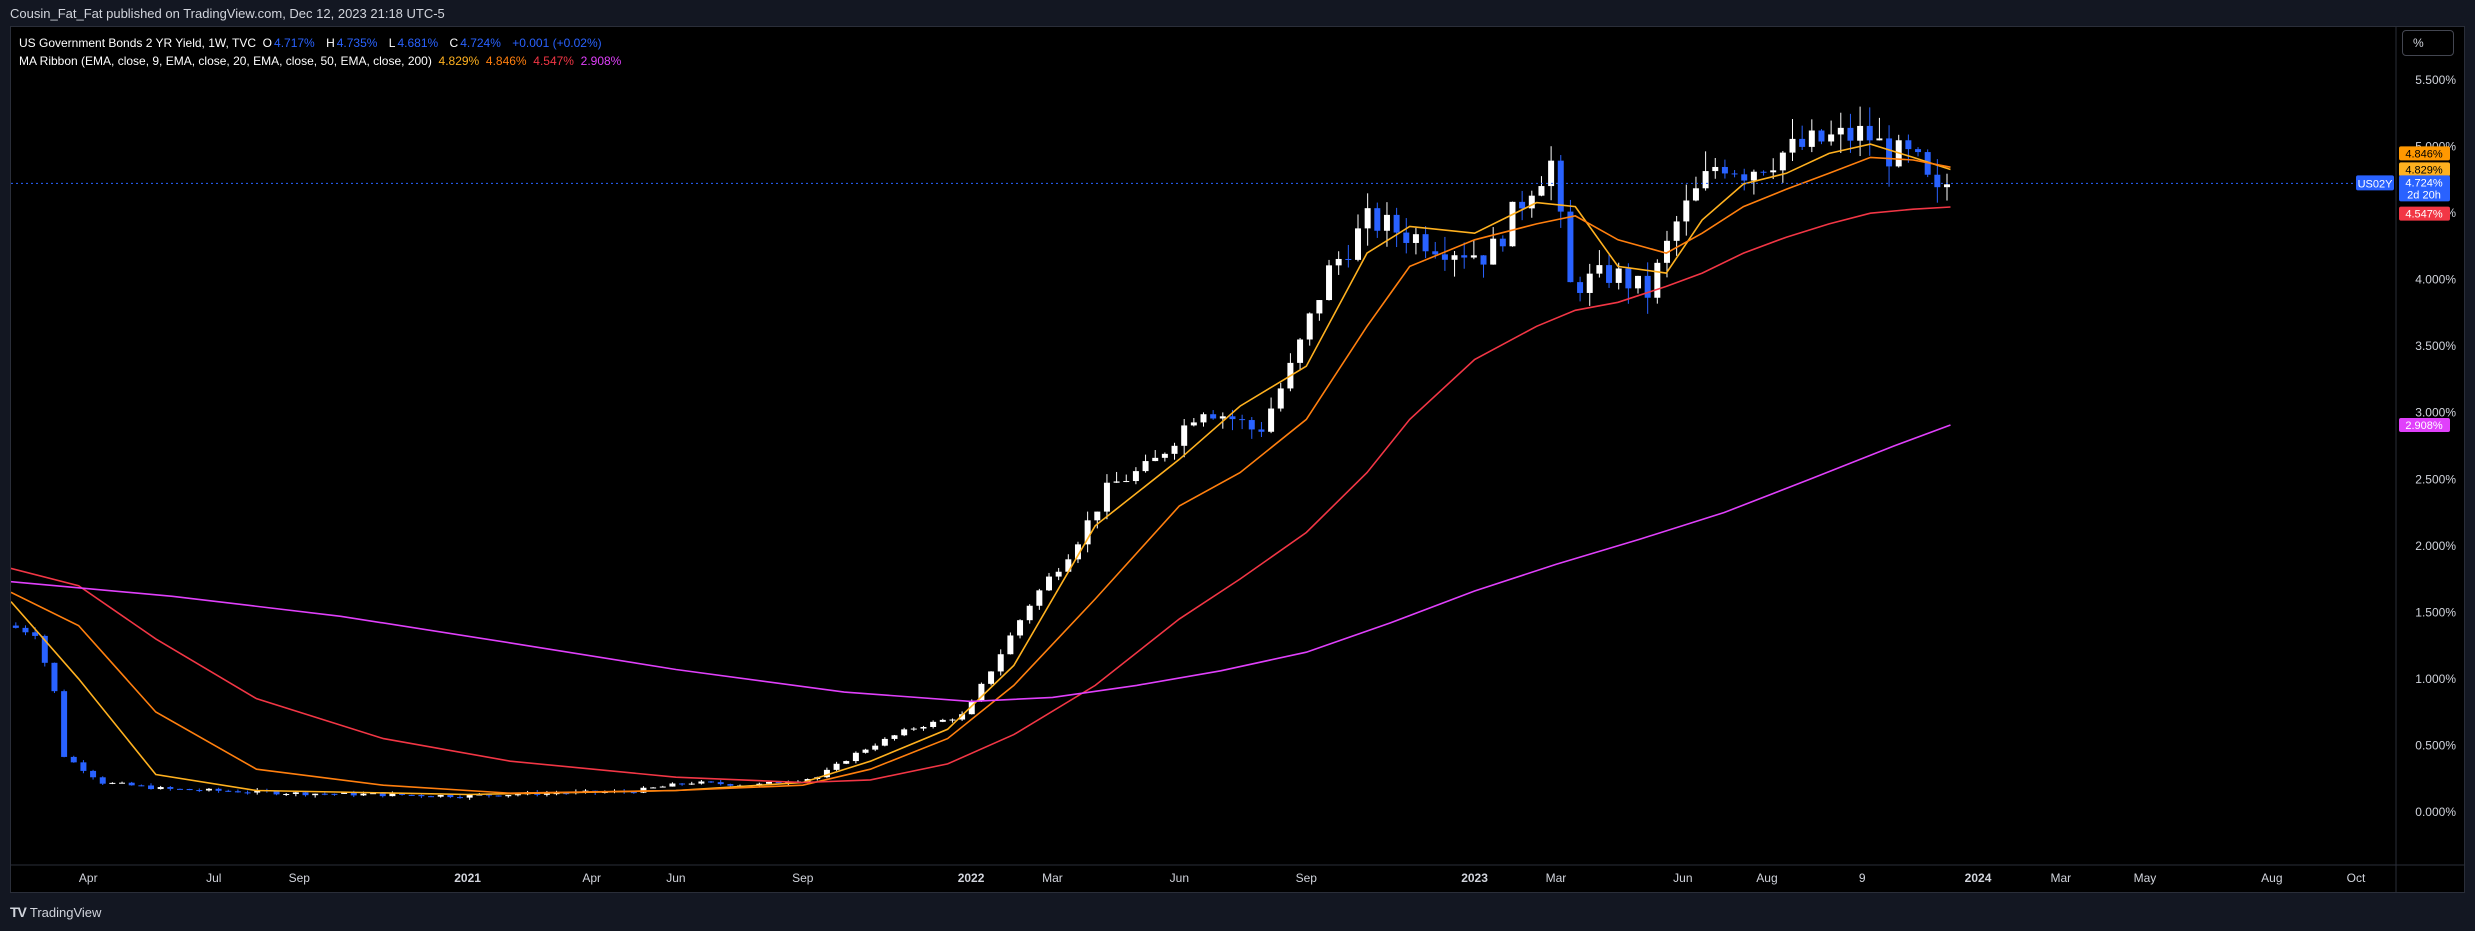  I want to click on price-tag-ema20-bg, so click(2424, 153).